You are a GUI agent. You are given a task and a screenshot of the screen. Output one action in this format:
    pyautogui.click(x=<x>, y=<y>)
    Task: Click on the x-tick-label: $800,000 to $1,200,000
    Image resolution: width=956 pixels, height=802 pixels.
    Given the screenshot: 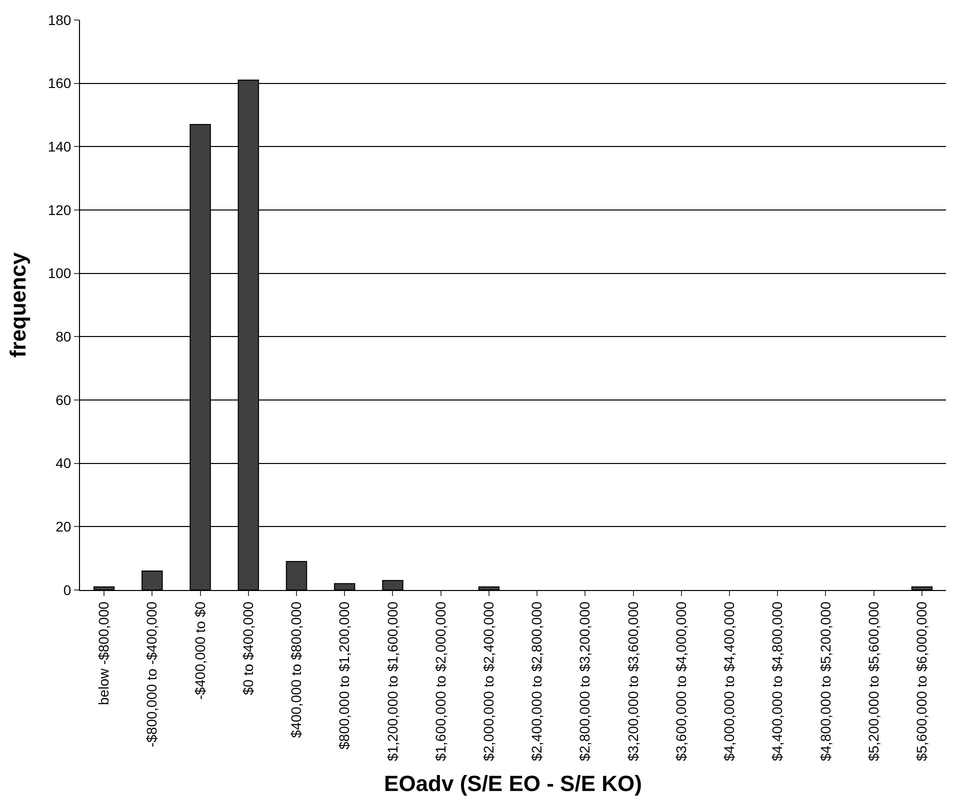 What is the action you would take?
    pyautogui.click(x=344, y=675)
    